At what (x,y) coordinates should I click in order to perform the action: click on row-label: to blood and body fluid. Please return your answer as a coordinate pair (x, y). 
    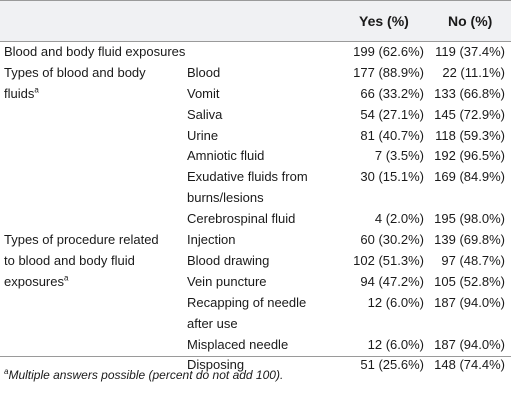
    Looking at the image, I should click on (69, 260).